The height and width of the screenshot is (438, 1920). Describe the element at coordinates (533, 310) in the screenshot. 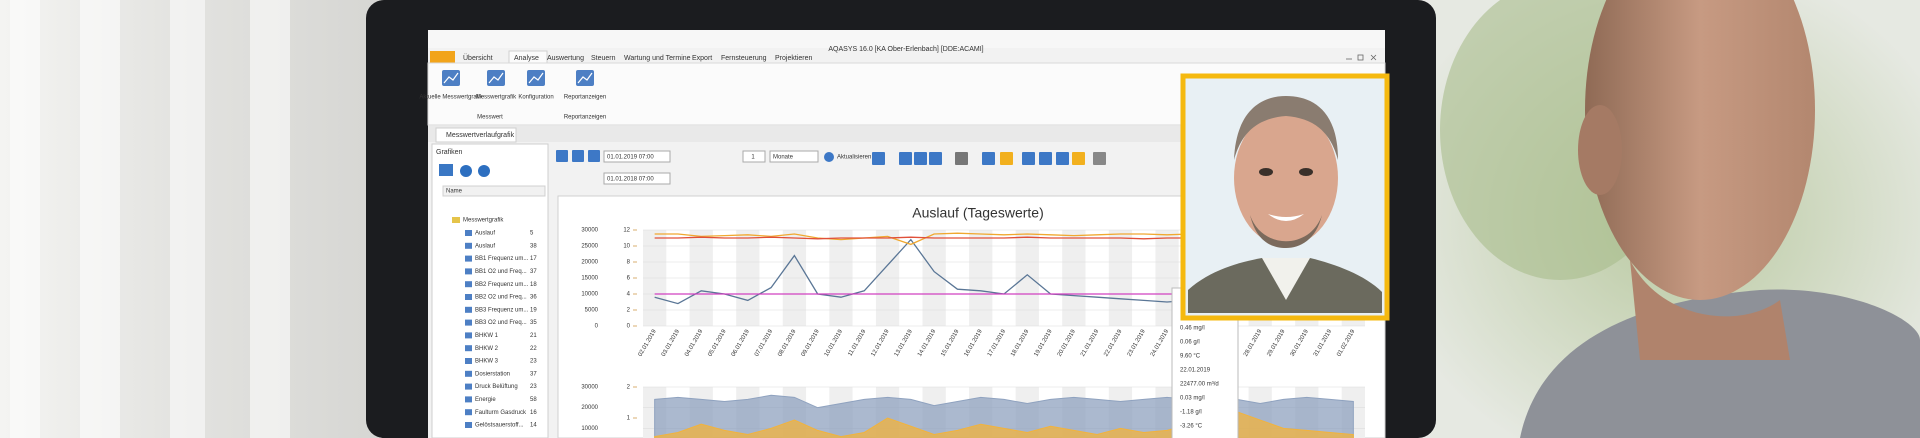

I see `tree-item-count: 19` at that location.